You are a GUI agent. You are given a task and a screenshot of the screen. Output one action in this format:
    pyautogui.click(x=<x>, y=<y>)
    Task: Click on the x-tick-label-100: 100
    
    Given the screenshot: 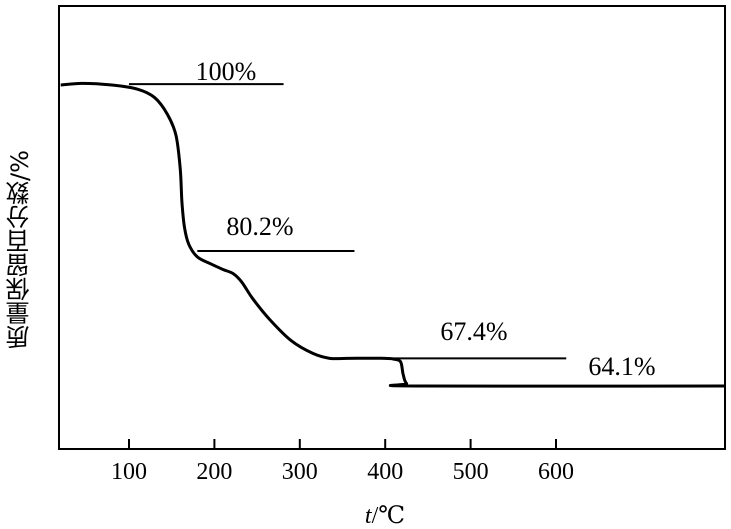 What is the action you would take?
    pyautogui.click(x=129, y=472)
    